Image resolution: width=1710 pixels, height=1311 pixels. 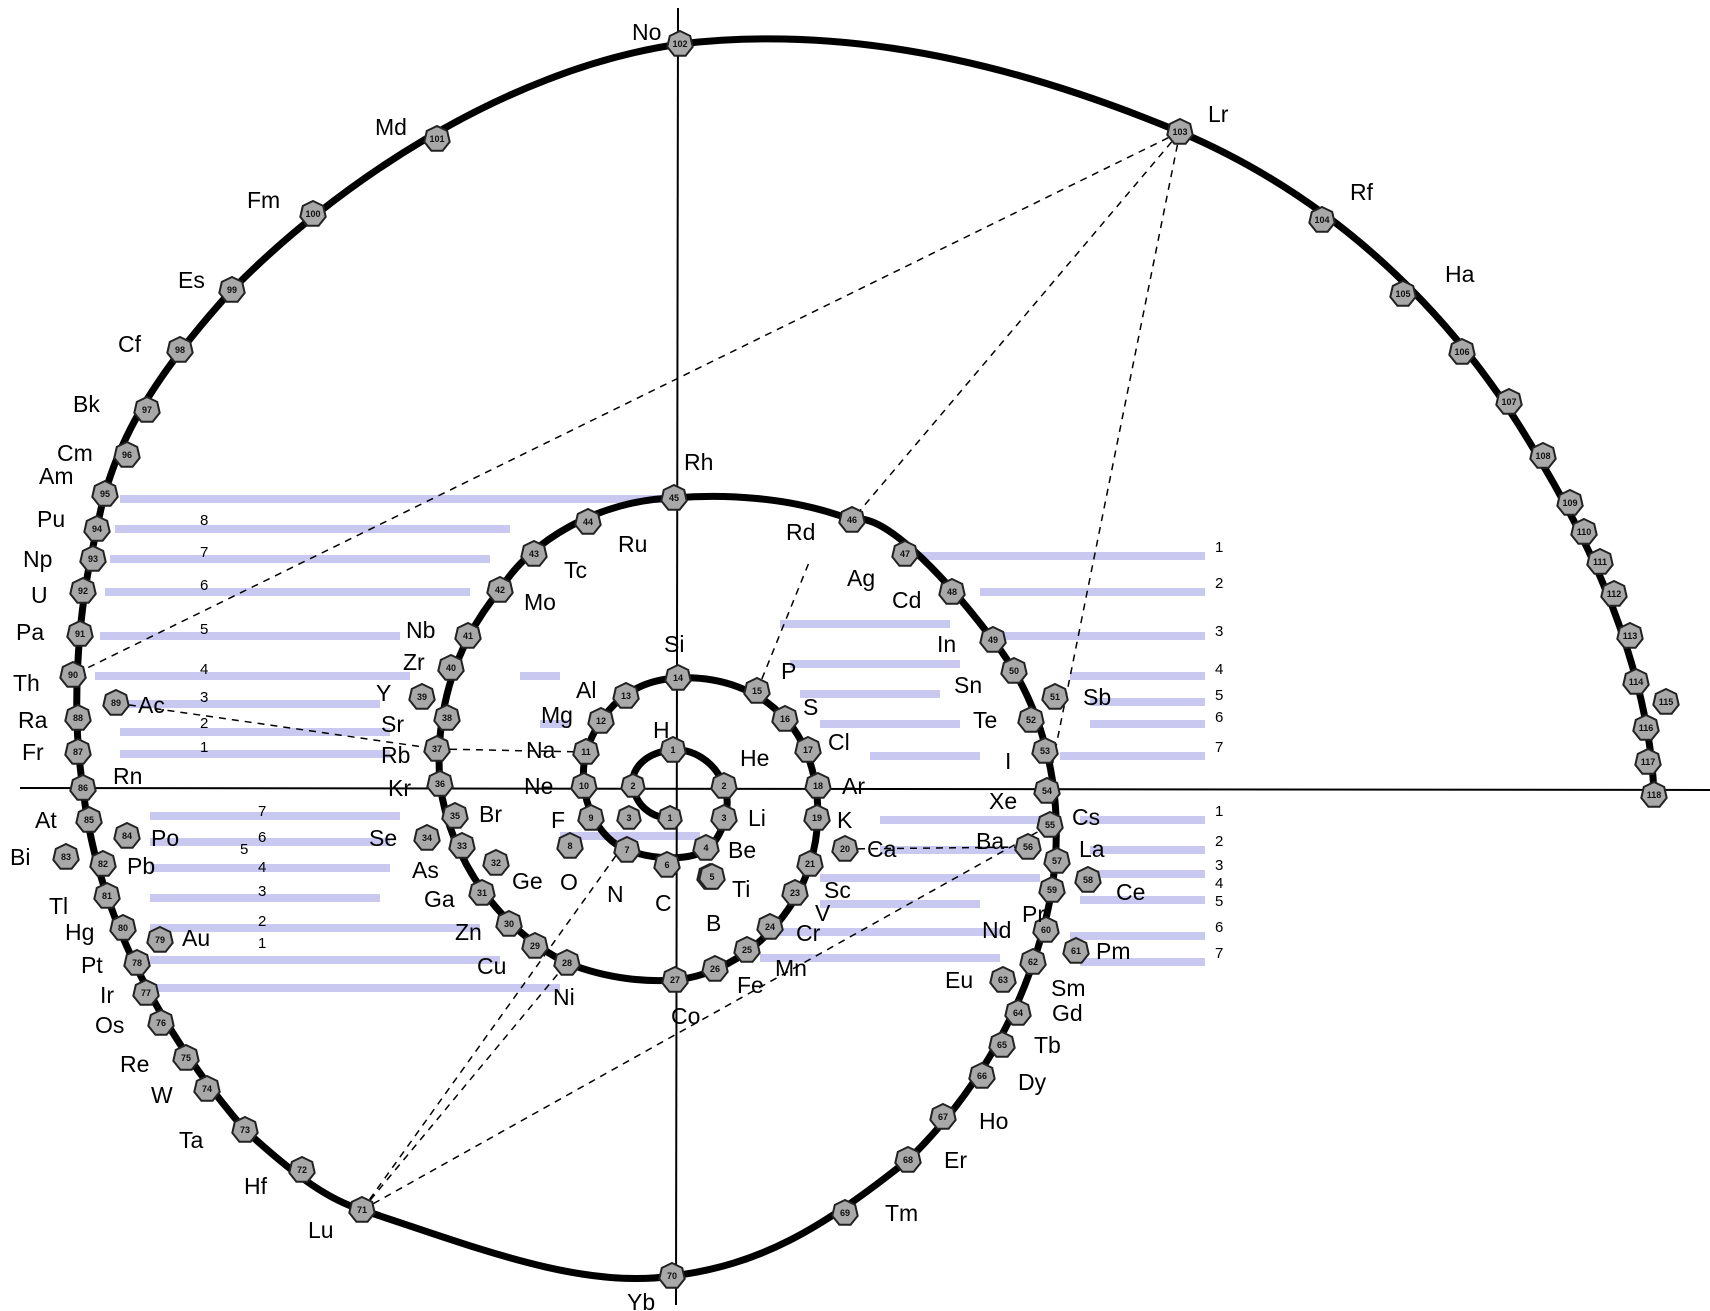 I want to click on atomic-number: 78, so click(x=137, y=963).